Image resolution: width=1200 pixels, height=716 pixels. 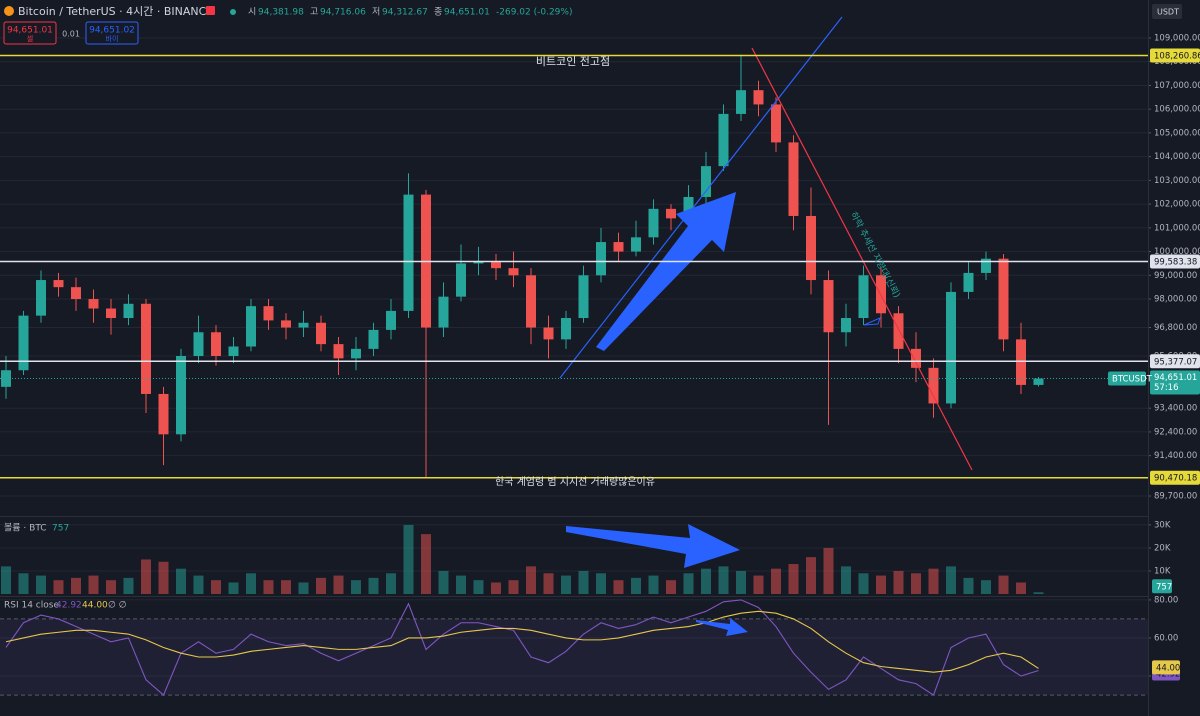 I want to click on ohlc-label: 고, so click(x=314, y=13).